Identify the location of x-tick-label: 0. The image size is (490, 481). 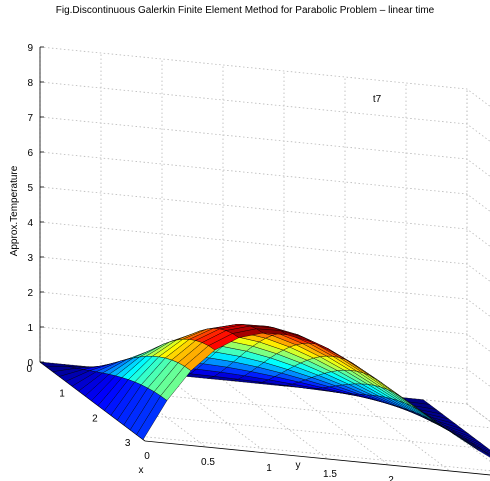
(29, 369).